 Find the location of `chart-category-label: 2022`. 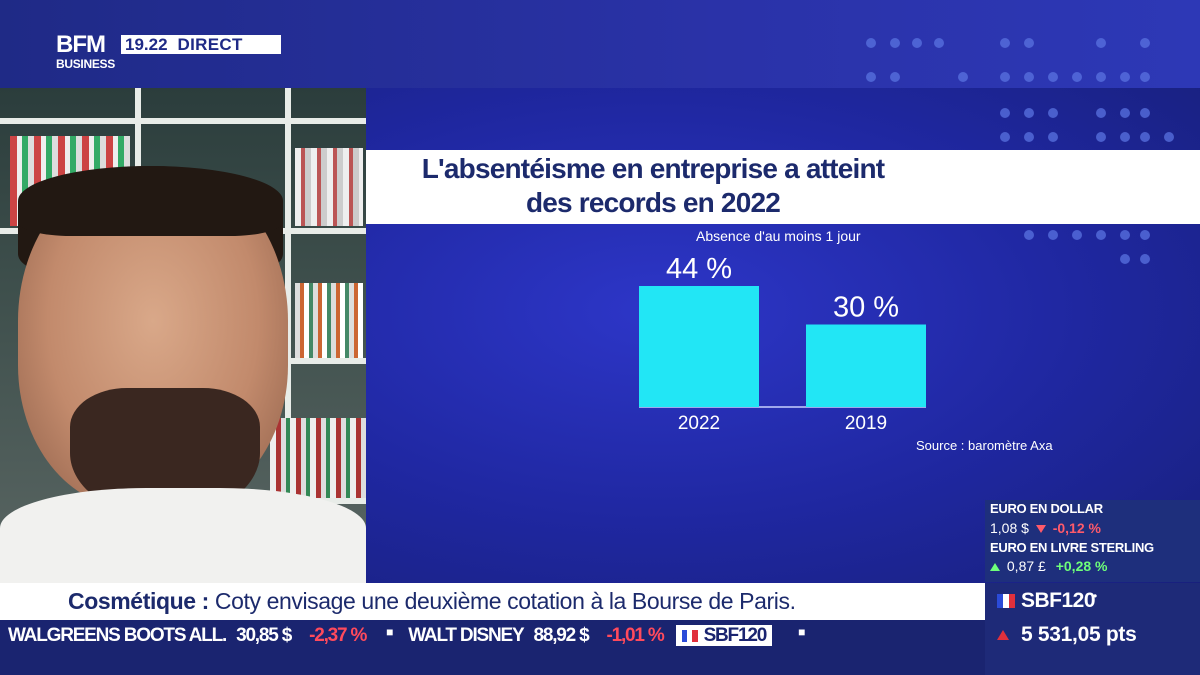

chart-category-label: 2022 is located at coordinates (699, 423).